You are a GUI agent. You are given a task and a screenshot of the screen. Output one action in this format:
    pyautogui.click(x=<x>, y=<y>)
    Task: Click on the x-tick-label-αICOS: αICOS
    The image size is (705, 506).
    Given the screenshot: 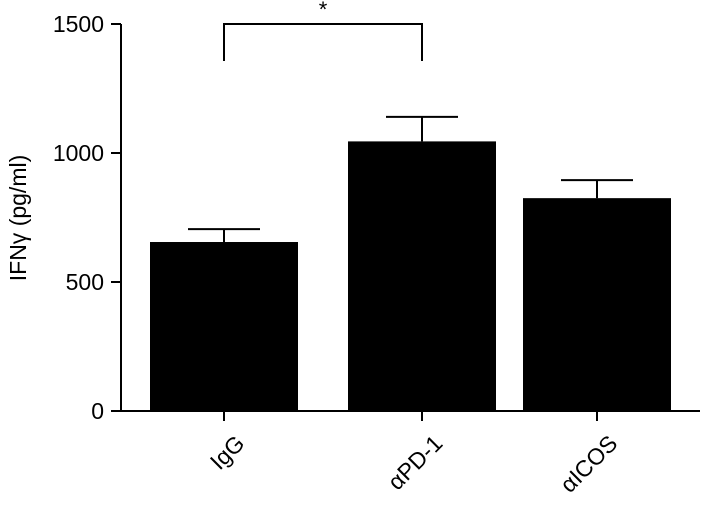 What is the action you would take?
    pyautogui.click(x=589, y=464)
    